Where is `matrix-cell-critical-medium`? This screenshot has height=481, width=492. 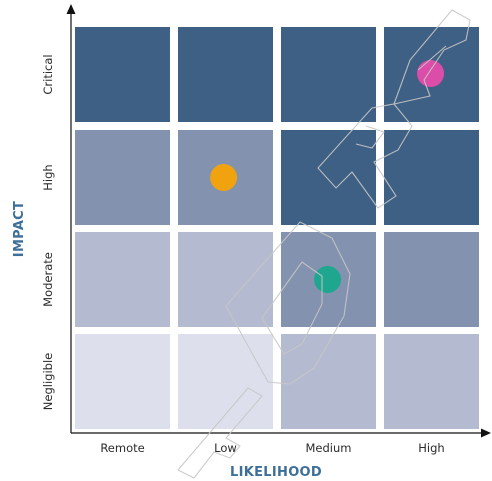
matrix-cell-critical-medium is located at coordinates (328, 74).